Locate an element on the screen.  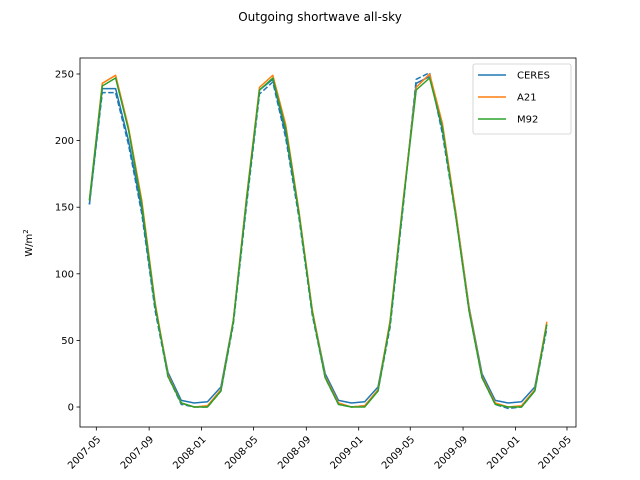
x-tick-label: 2010-01 is located at coordinates (503, 452).